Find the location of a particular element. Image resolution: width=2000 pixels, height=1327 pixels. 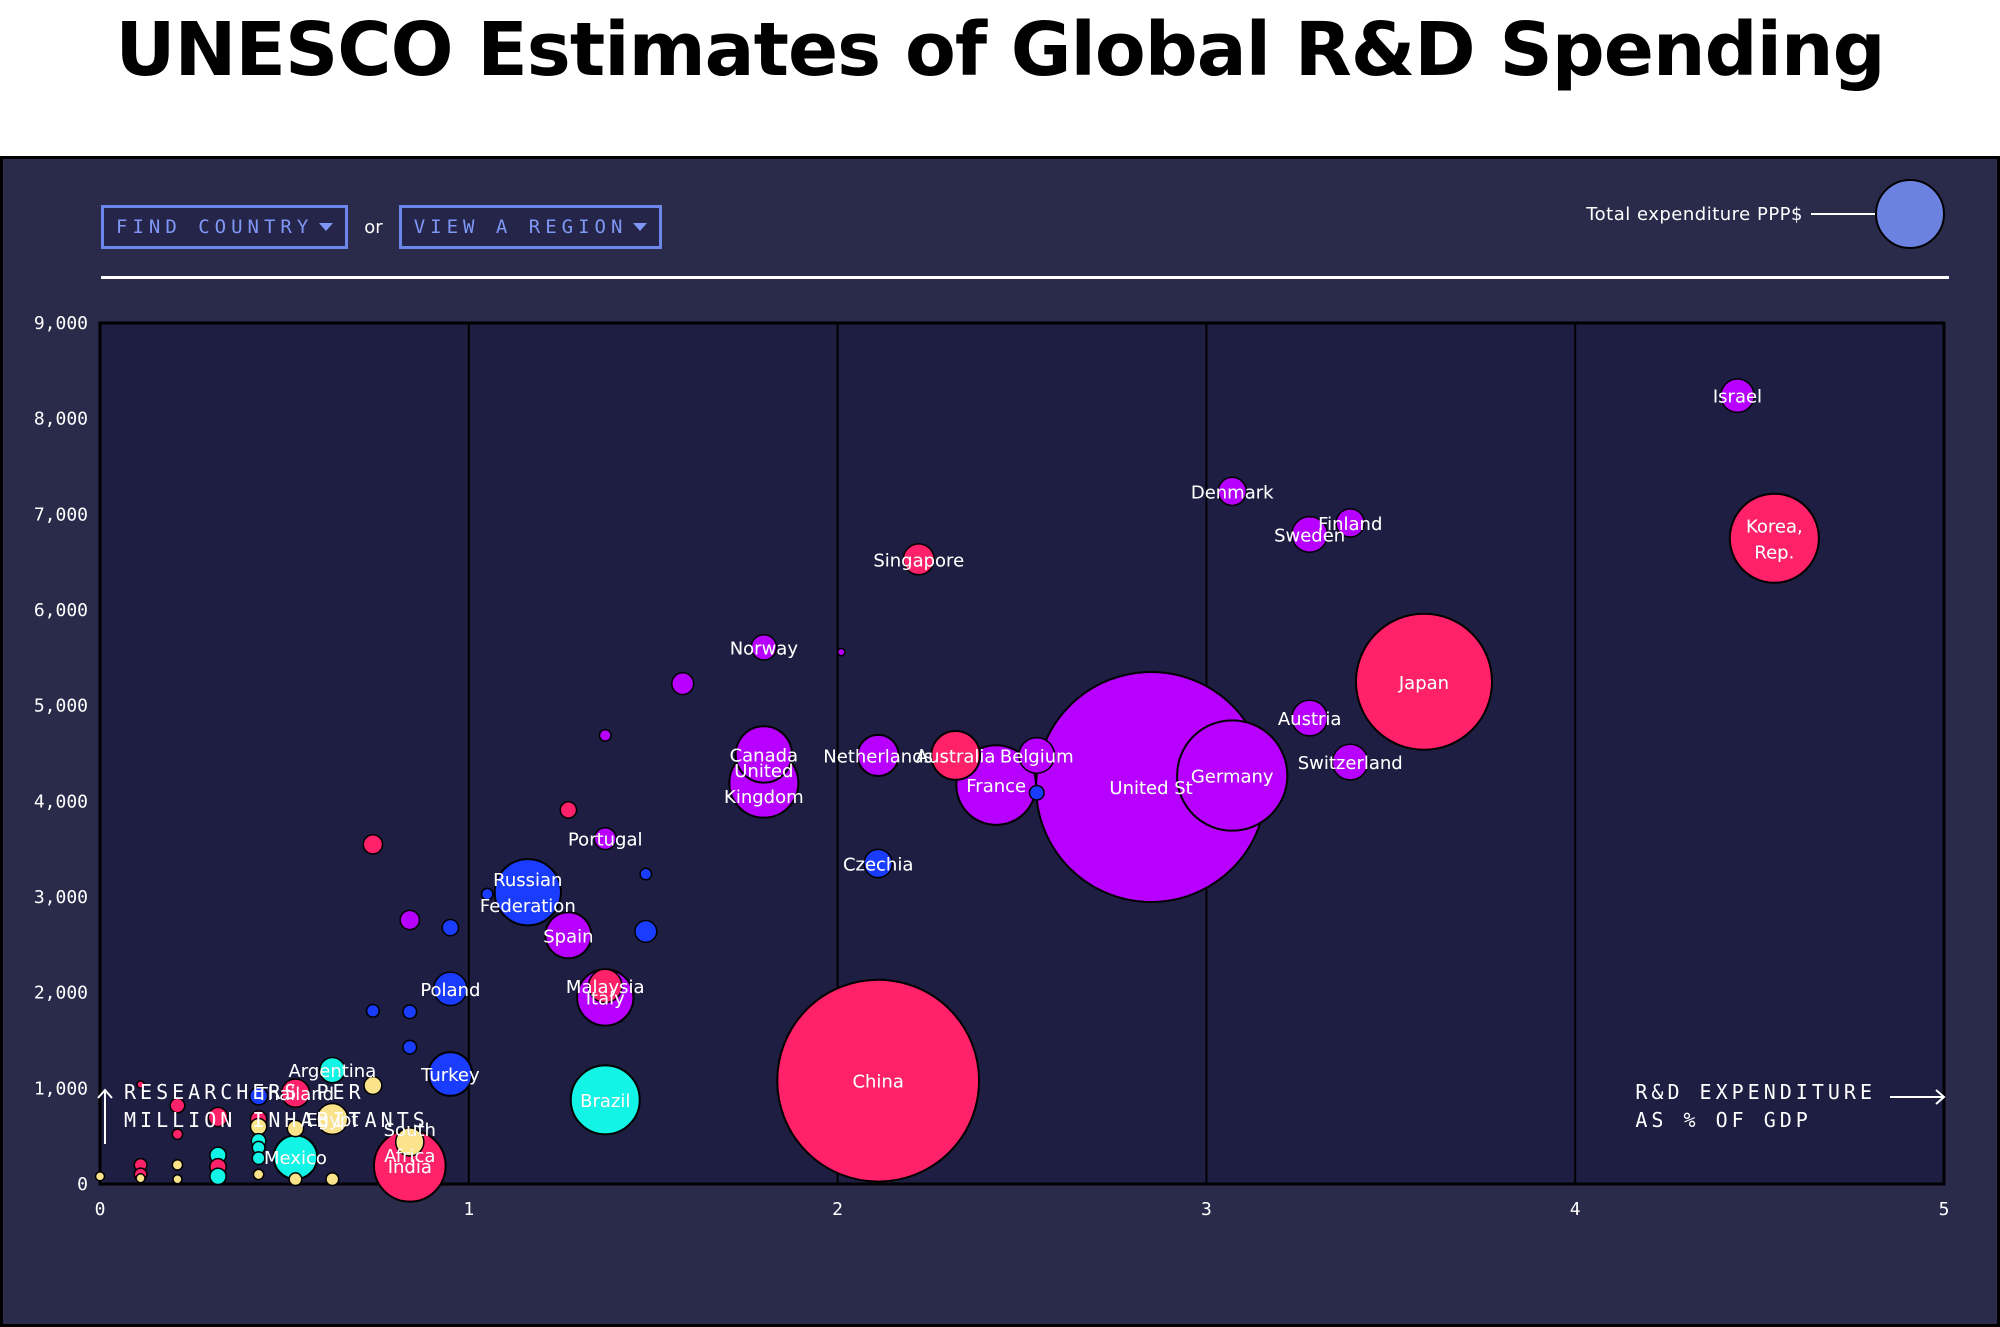

y-tick-label: 7,000 is located at coordinates (61, 514).